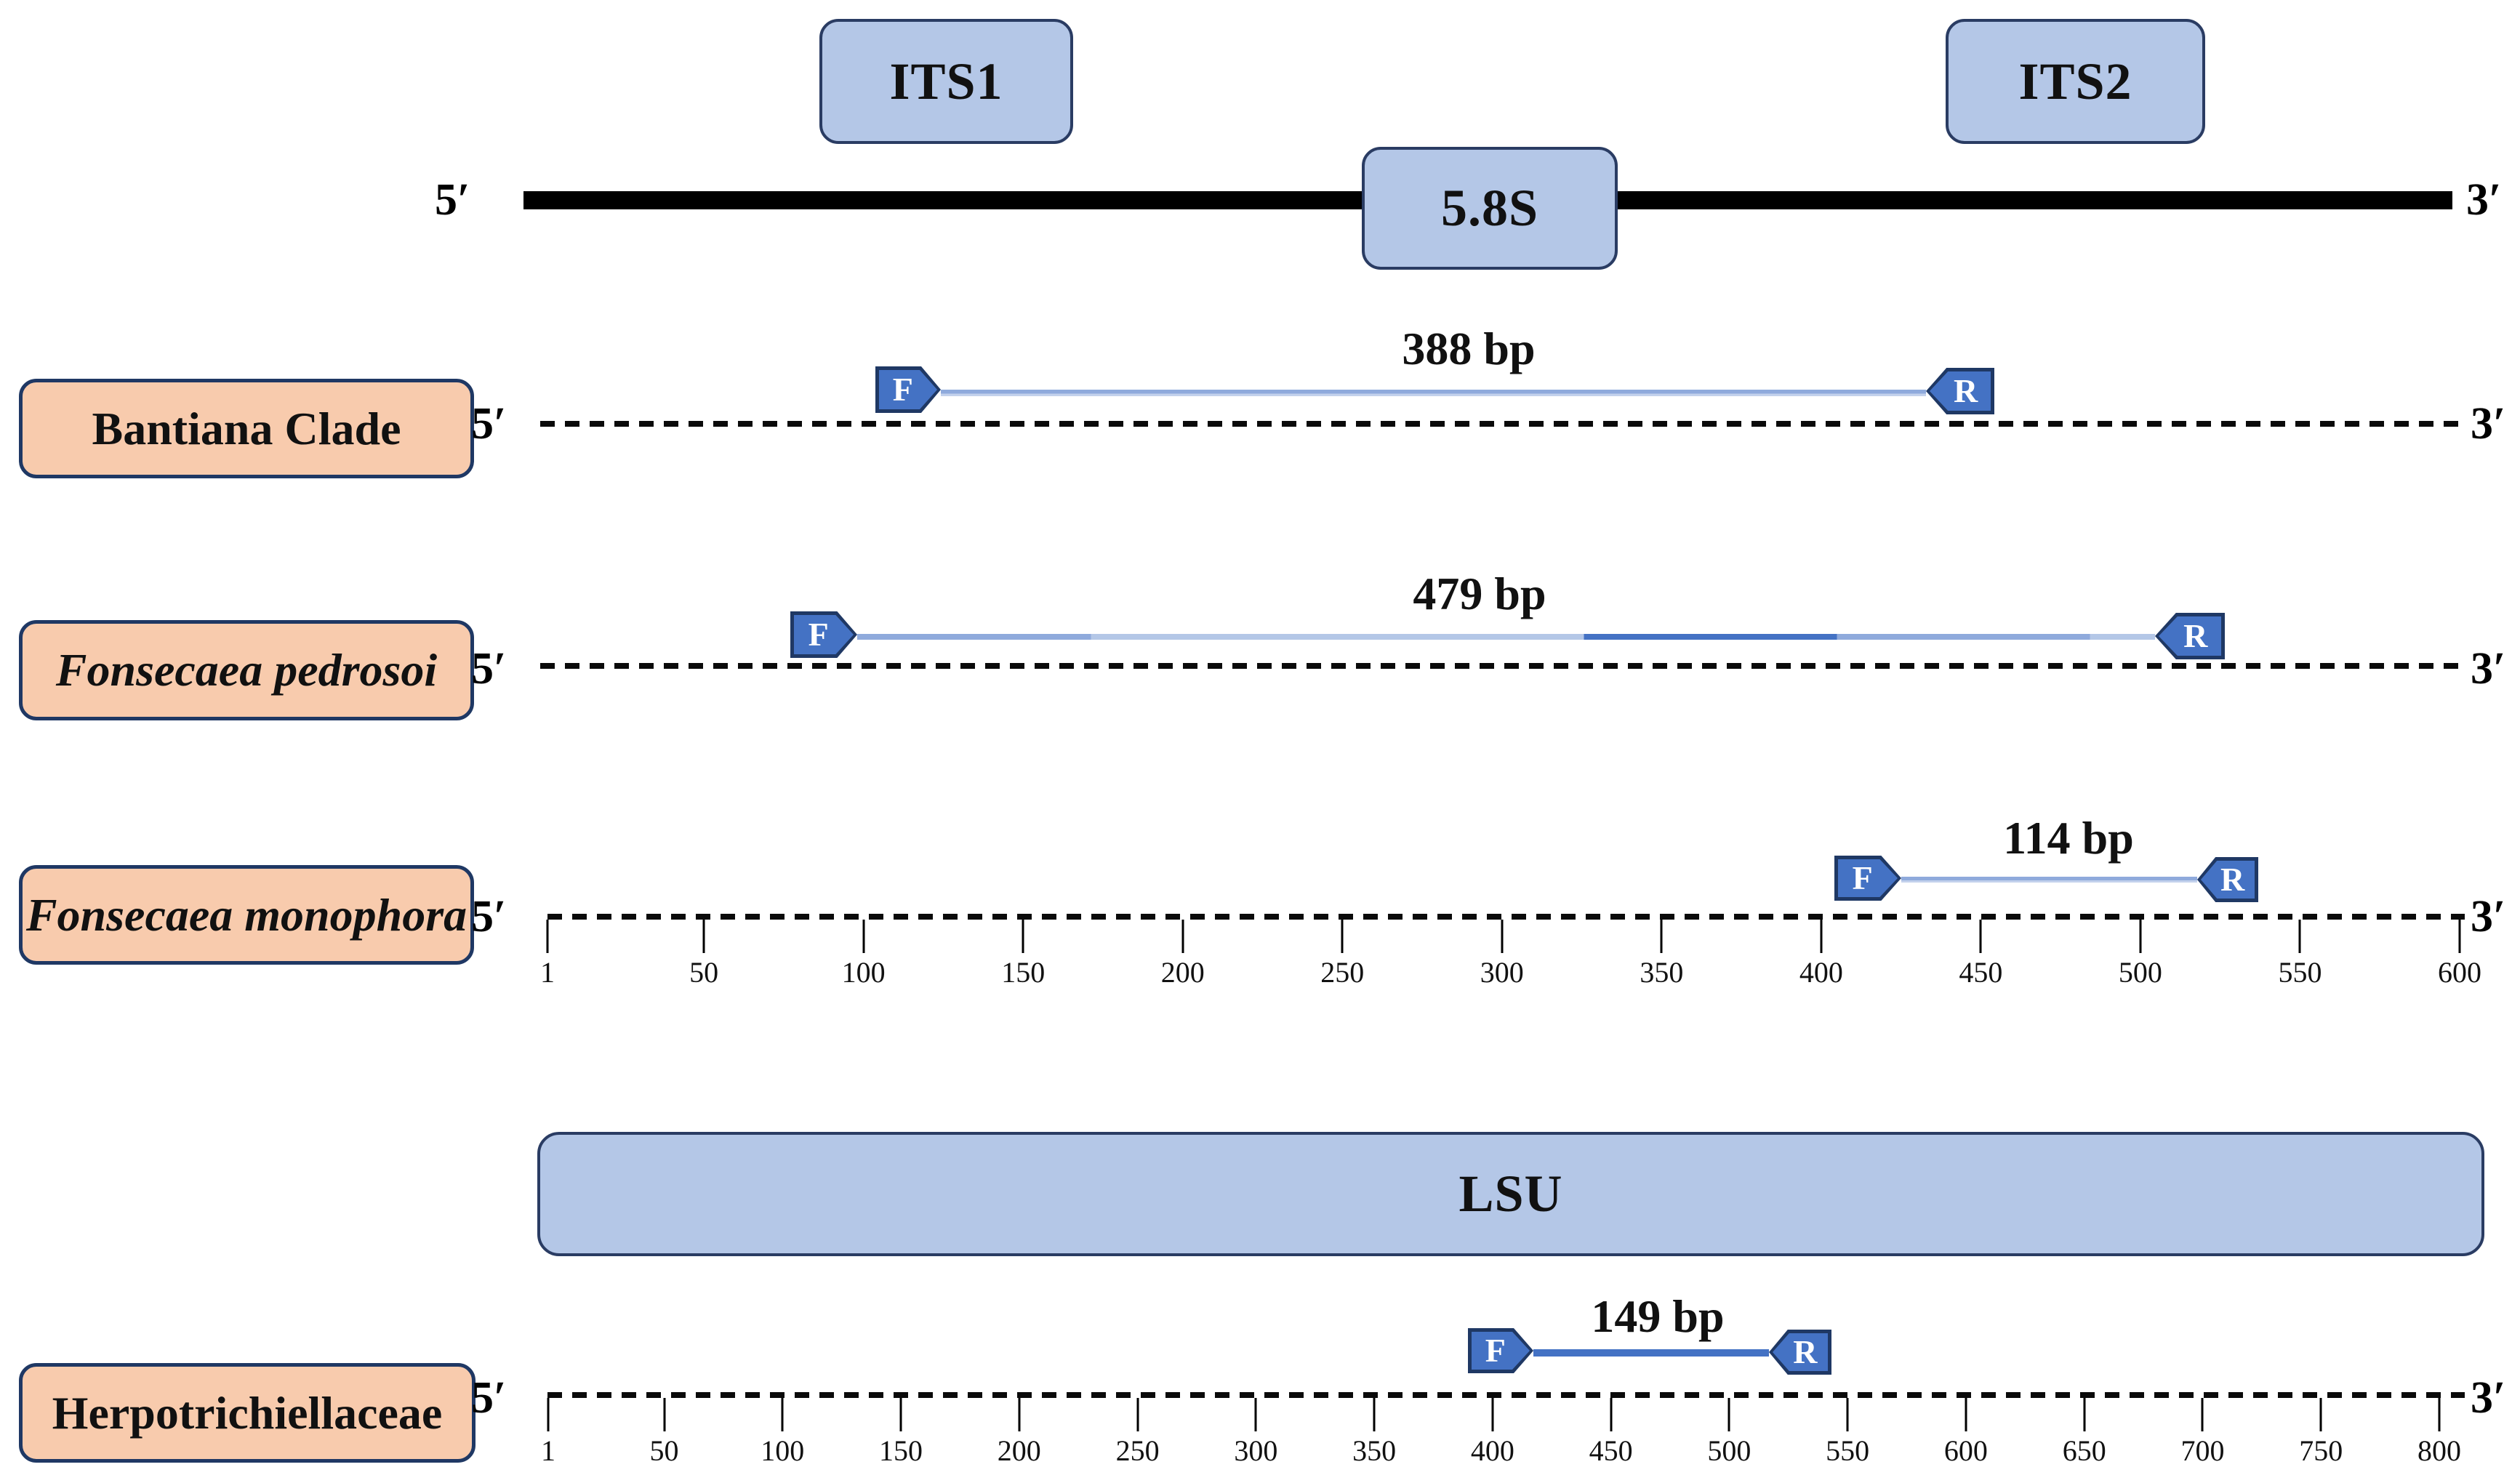 The height and width of the screenshot is (1483, 2520). I want to click on row4-five-prime-label: 5′, so click(489, 1398).